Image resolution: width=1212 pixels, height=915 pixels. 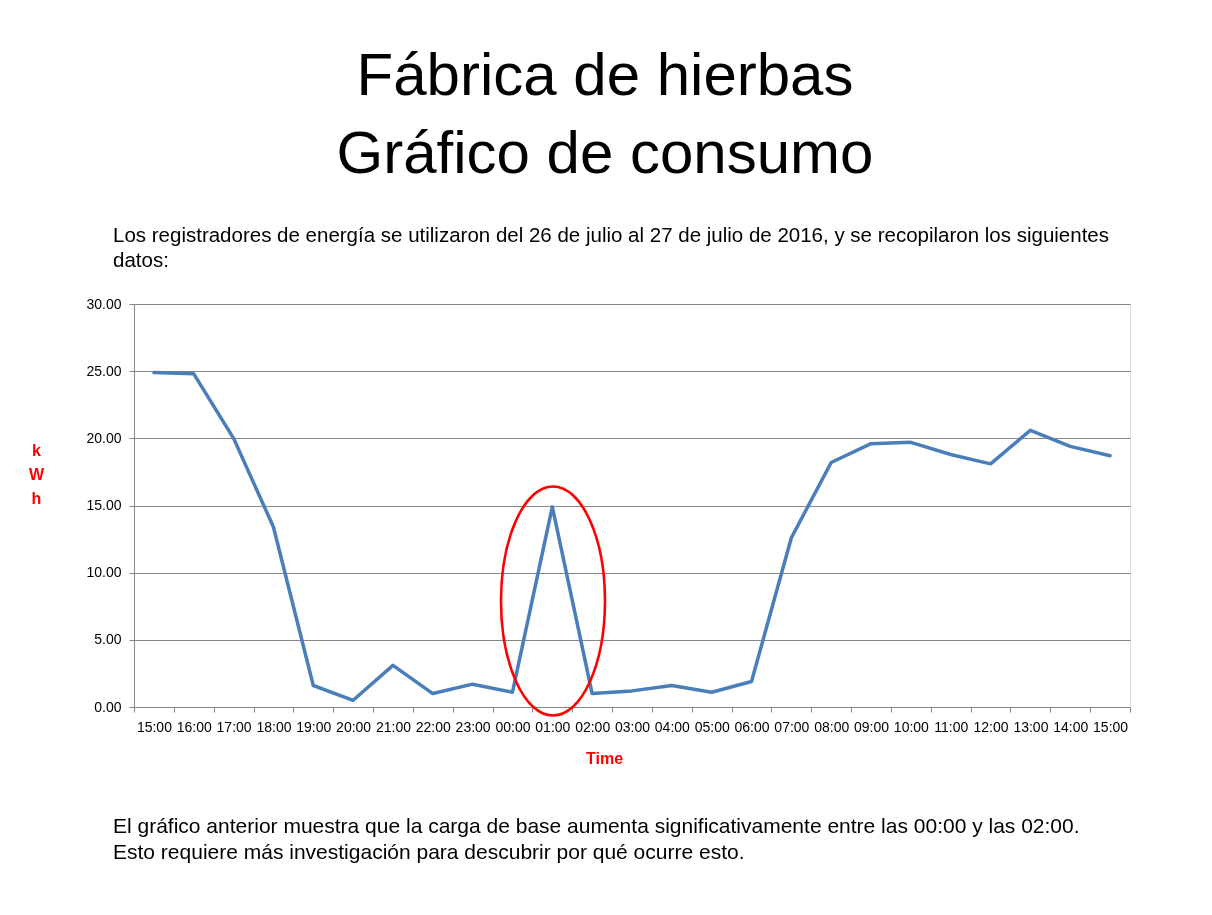 What do you see at coordinates (104, 505) in the screenshot?
I see `y-tick-label: 15.00` at bounding box center [104, 505].